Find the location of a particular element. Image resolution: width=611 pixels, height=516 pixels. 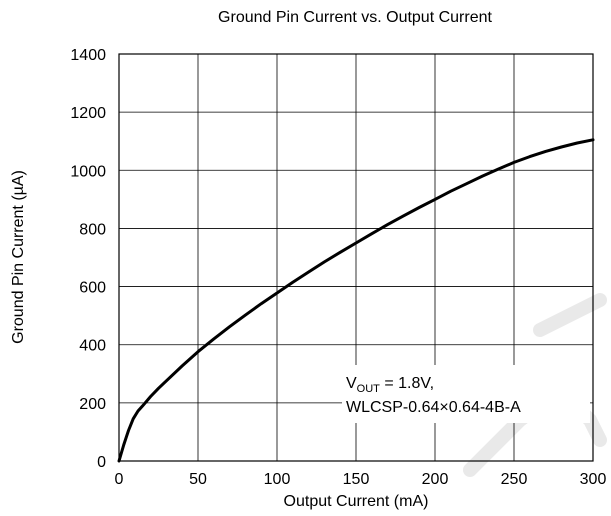

annotation-background is located at coordinates (466, 394).